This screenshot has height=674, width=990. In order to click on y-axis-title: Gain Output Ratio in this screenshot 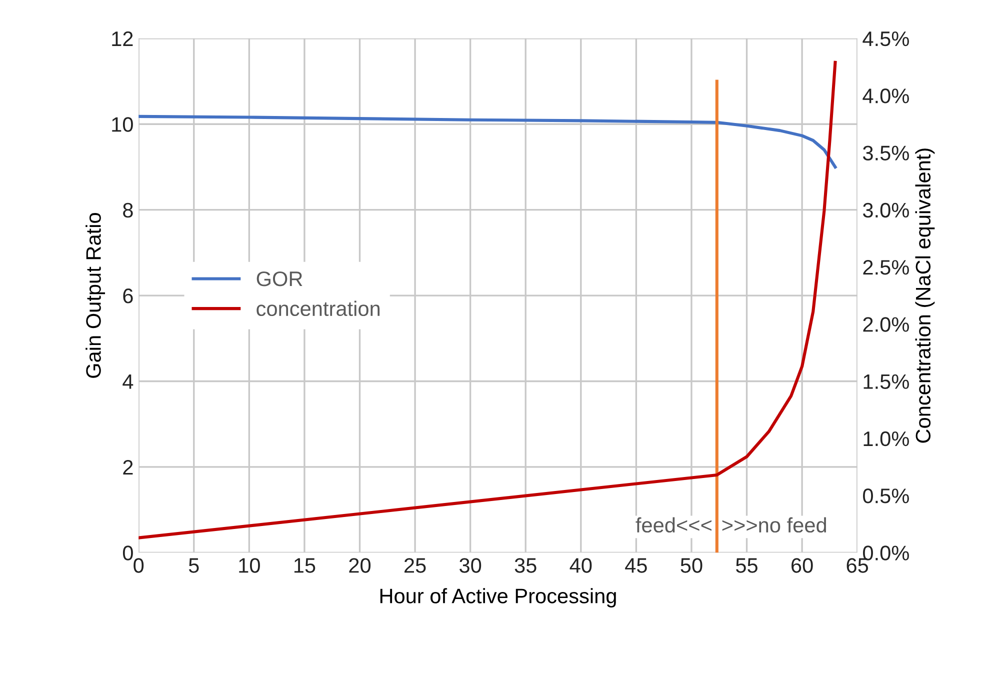, I will do `click(96, 295)`.